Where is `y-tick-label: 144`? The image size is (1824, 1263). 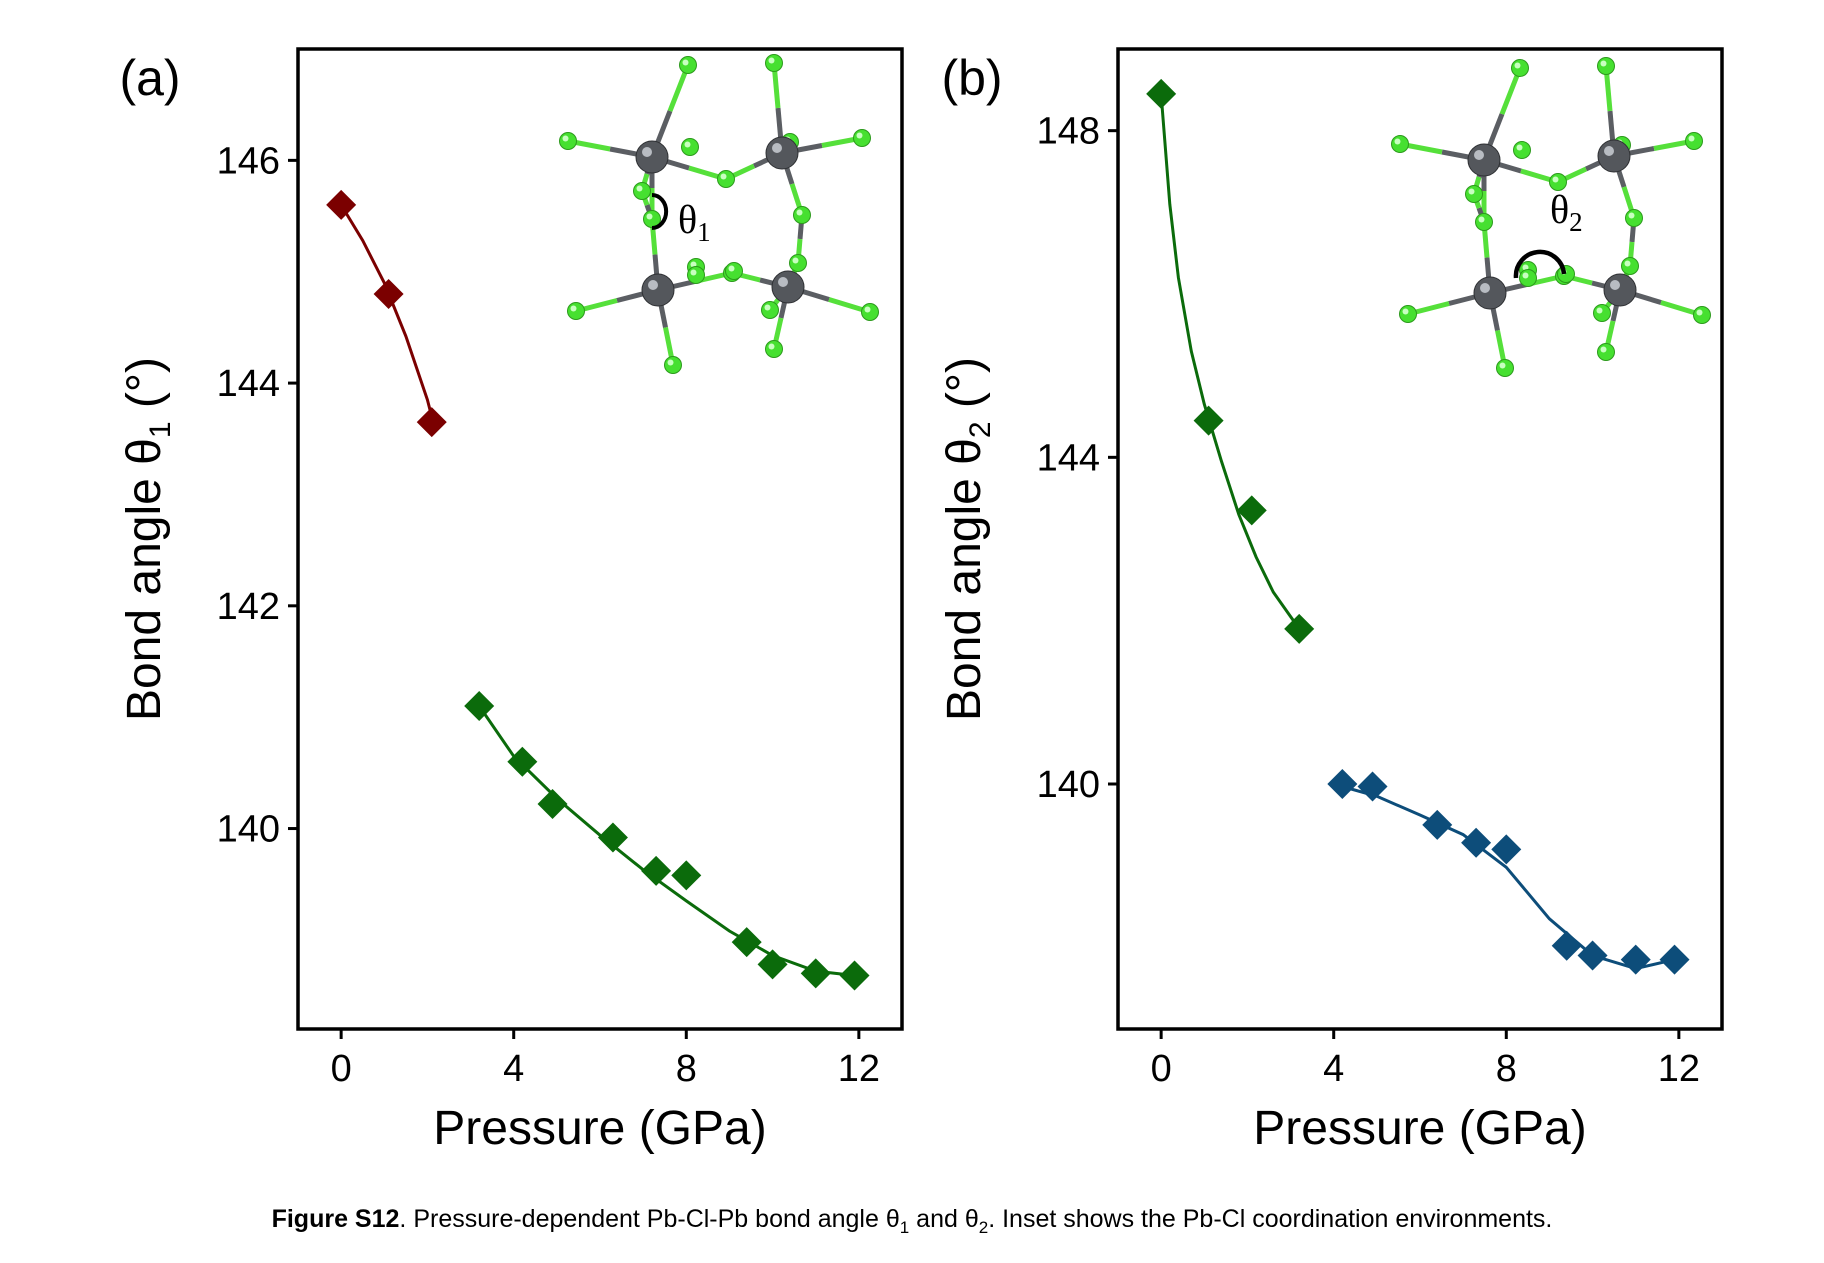
y-tick-label: 144 is located at coordinates (1068, 458).